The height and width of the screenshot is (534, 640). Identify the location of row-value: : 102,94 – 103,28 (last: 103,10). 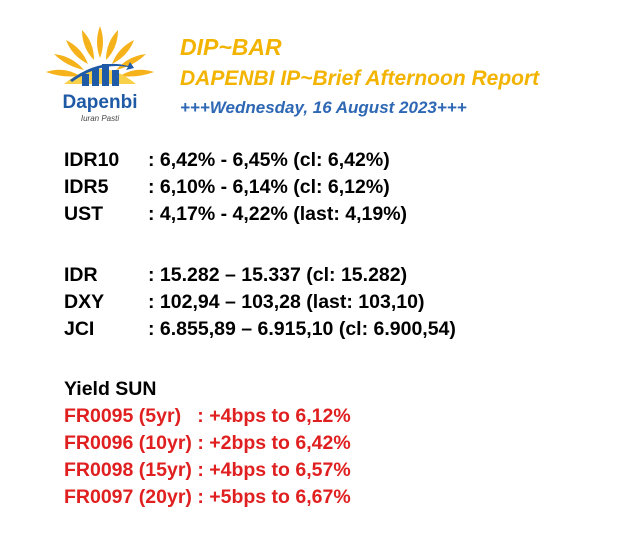
(286, 302).